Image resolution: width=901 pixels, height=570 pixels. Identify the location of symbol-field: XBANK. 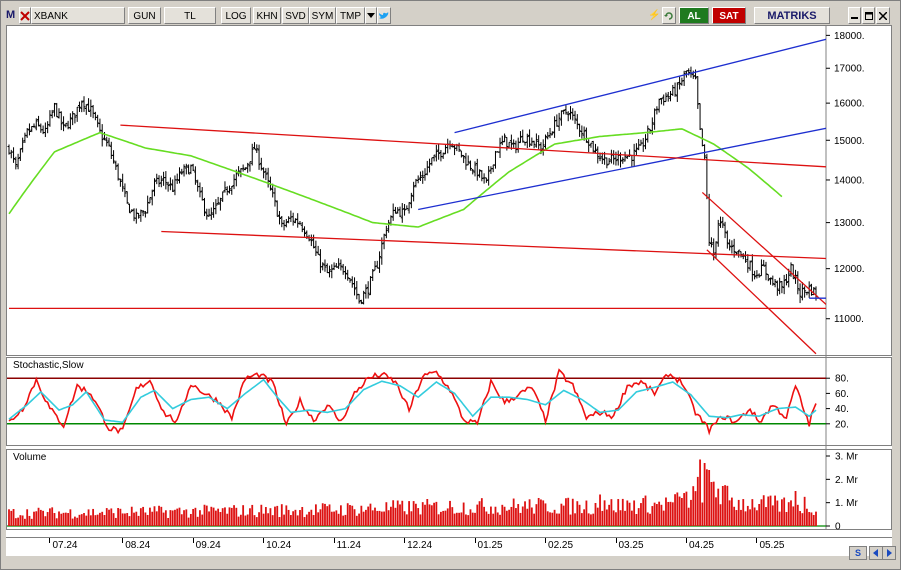
(78, 15).